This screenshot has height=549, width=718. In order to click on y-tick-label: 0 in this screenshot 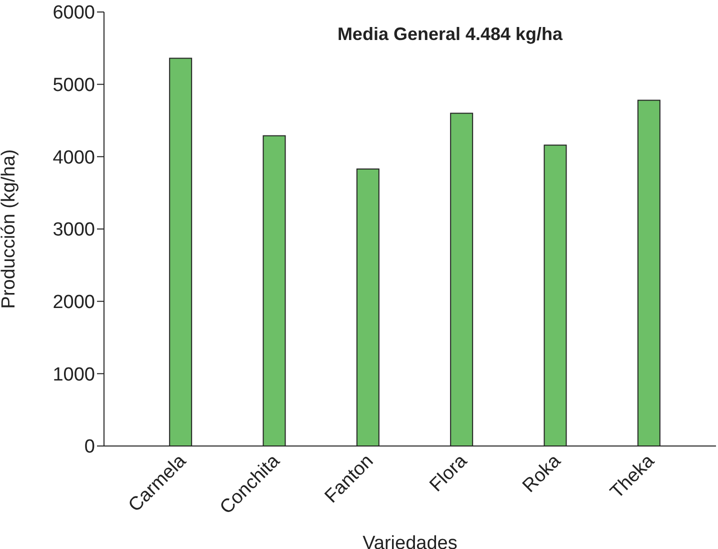, I will do `click(89, 447)`.